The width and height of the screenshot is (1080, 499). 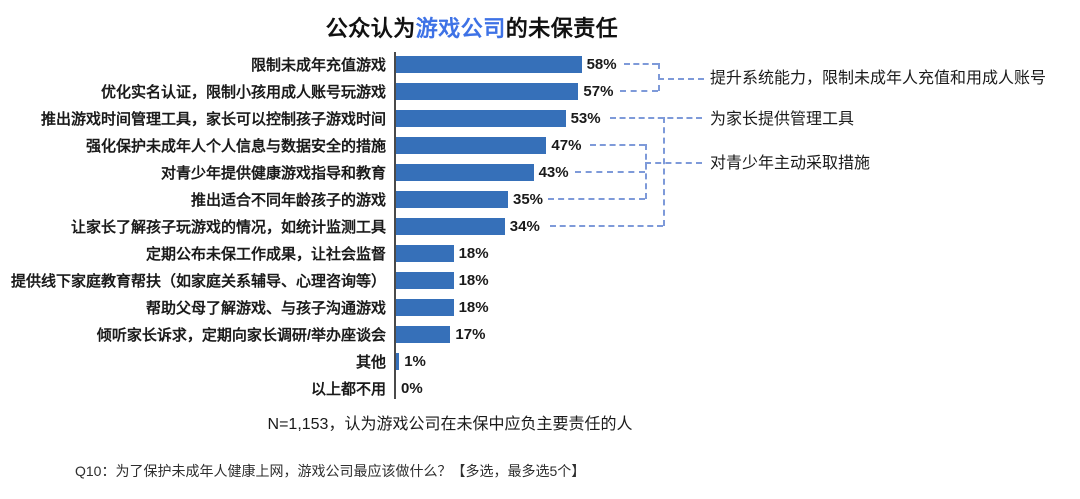 I want to click on connector-annotation3-h, so click(x=673, y=163).